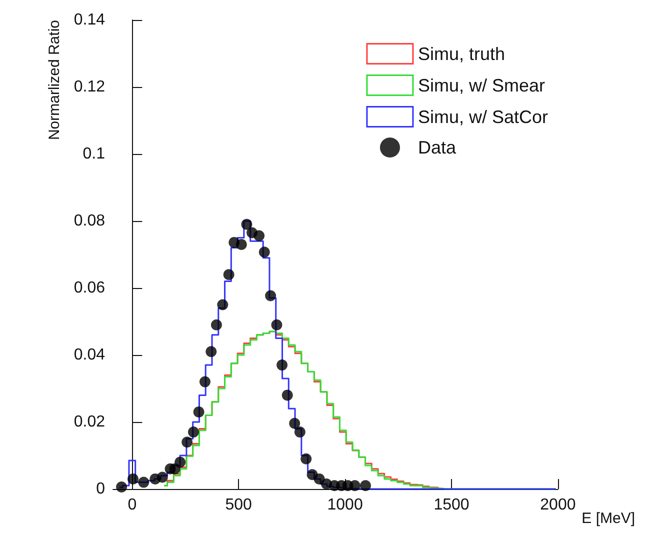  What do you see at coordinates (90, 221) in the screenshot?
I see `y-tick-label: 0.08` at bounding box center [90, 221].